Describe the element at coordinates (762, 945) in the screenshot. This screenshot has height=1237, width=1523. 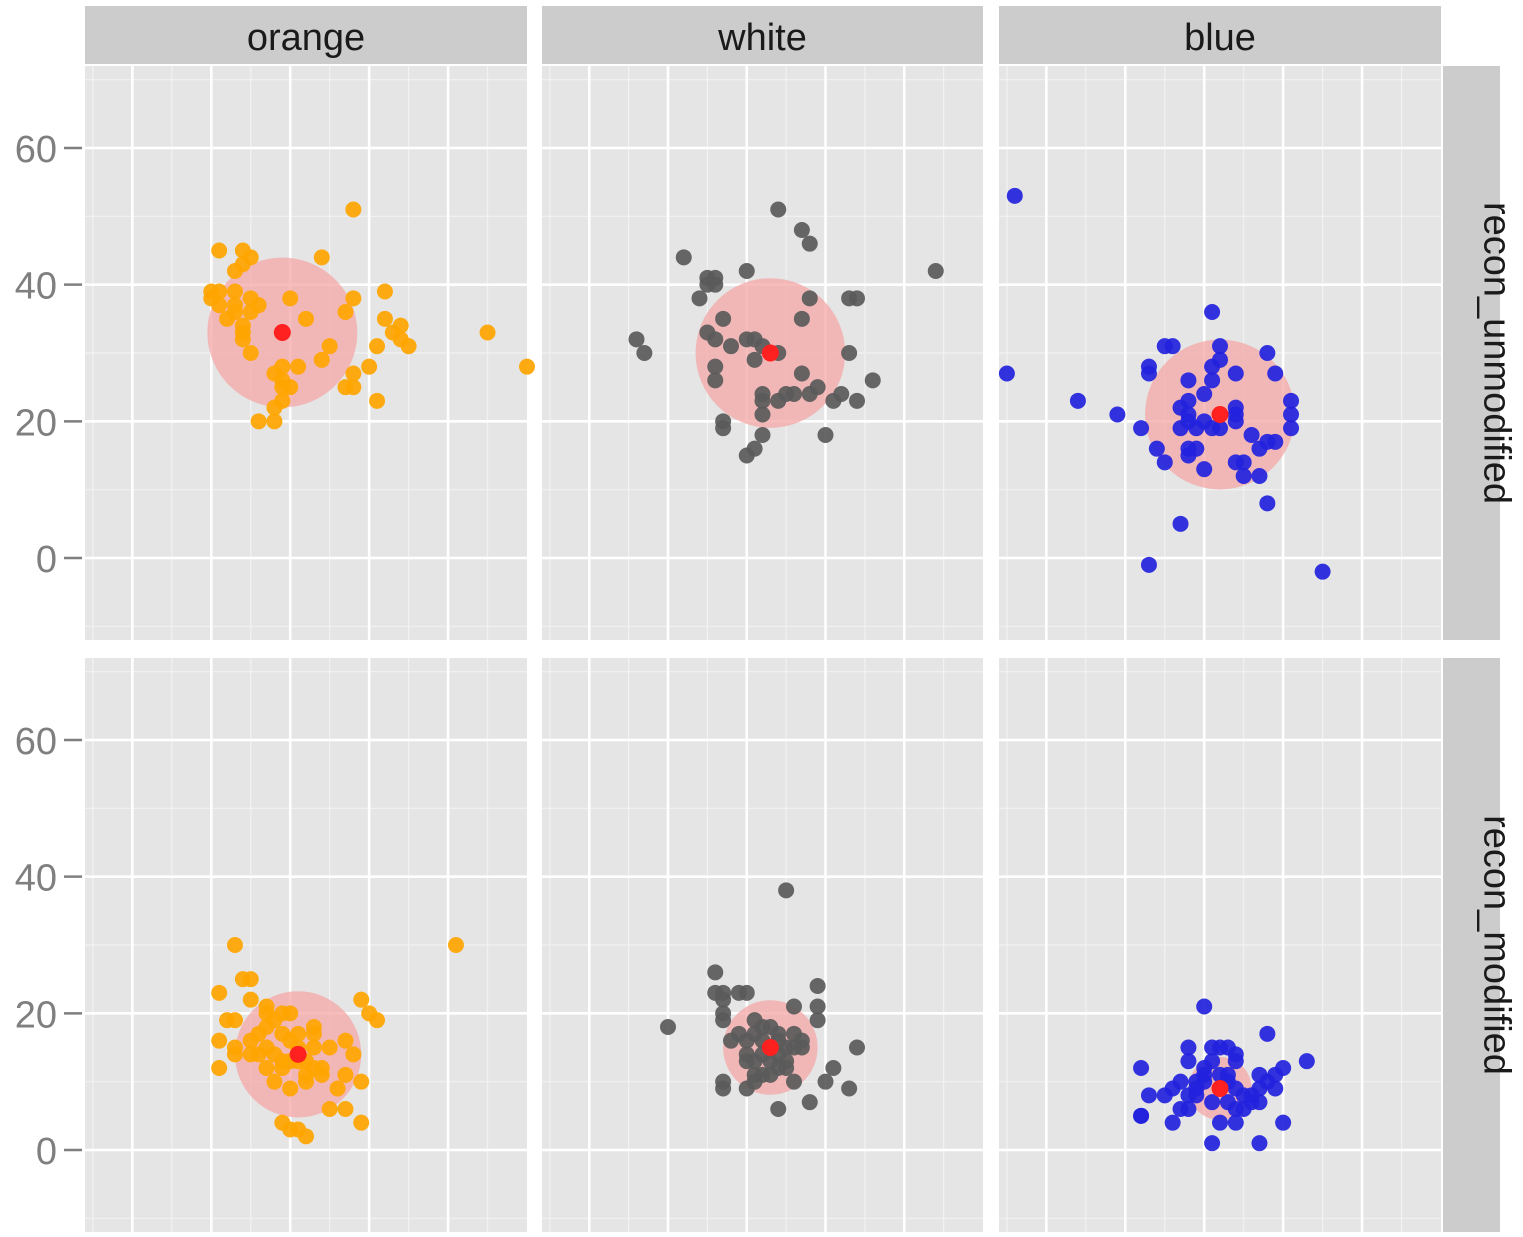
I see `panel-recon_modified-white` at that location.